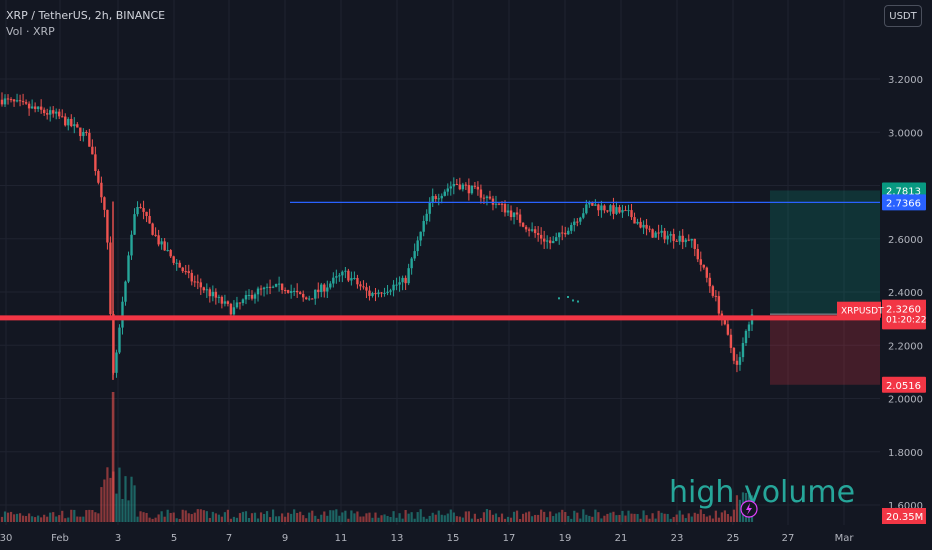 The width and height of the screenshot is (932, 550). What do you see at coordinates (903, 310) in the screenshot?
I see `last-price-badge: 2.3260` at bounding box center [903, 310].